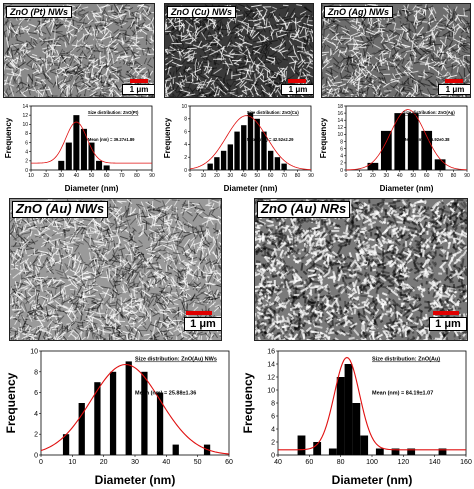 This screenshot has width=474, height=489. What do you see at coordinates (406, 360) in the screenshot?
I see `legend-label: Size distribution: ZnO(Au)` at bounding box center [406, 360].